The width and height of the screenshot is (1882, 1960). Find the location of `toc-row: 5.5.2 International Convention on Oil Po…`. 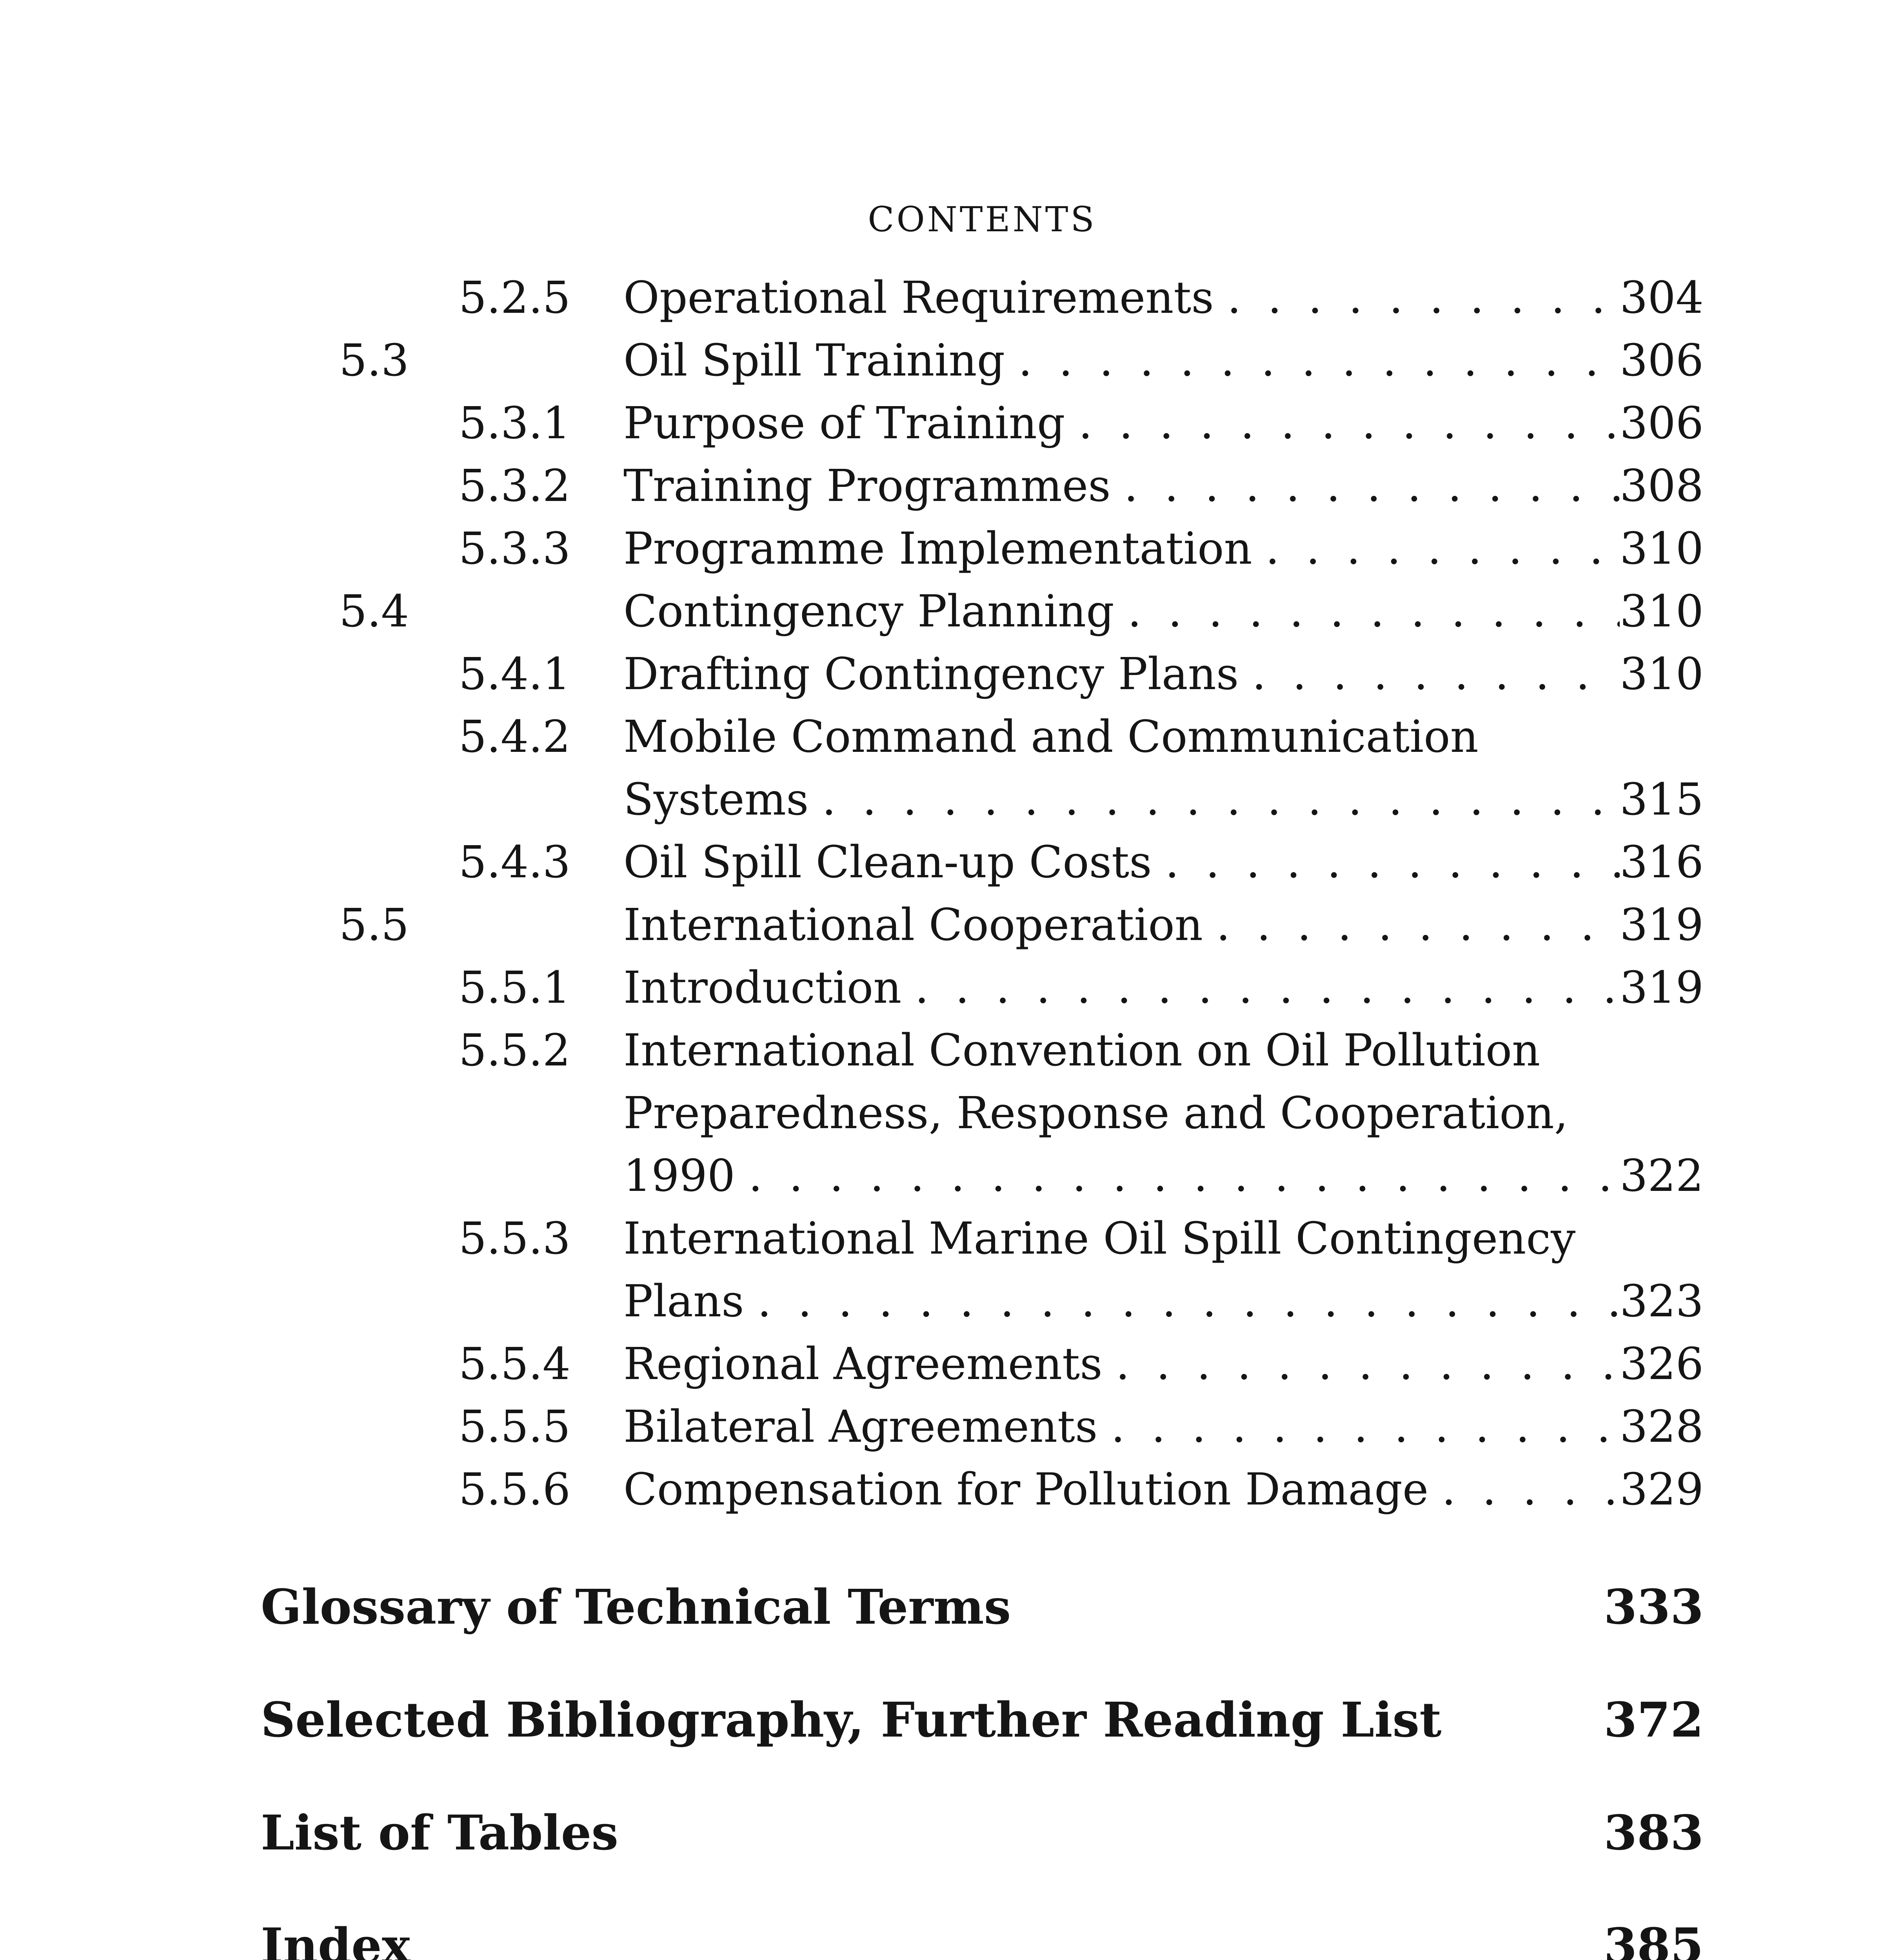

toc-row: 5.5.2 International Convention on Oil Po… is located at coordinates (1081, 1050).